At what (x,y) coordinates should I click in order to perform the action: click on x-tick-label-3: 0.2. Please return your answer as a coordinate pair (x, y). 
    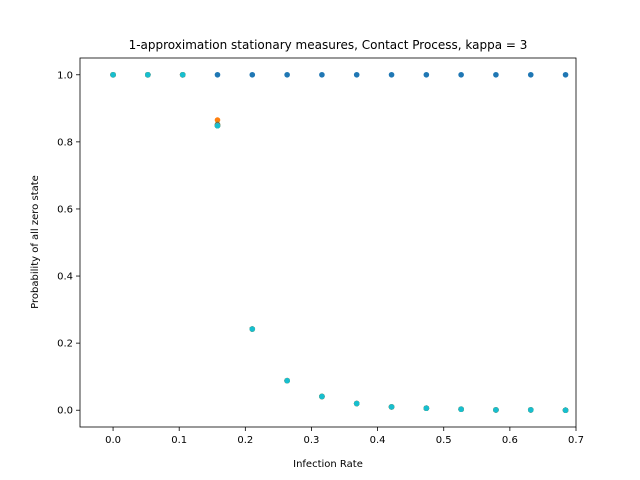
    Looking at the image, I should click on (245, 440).